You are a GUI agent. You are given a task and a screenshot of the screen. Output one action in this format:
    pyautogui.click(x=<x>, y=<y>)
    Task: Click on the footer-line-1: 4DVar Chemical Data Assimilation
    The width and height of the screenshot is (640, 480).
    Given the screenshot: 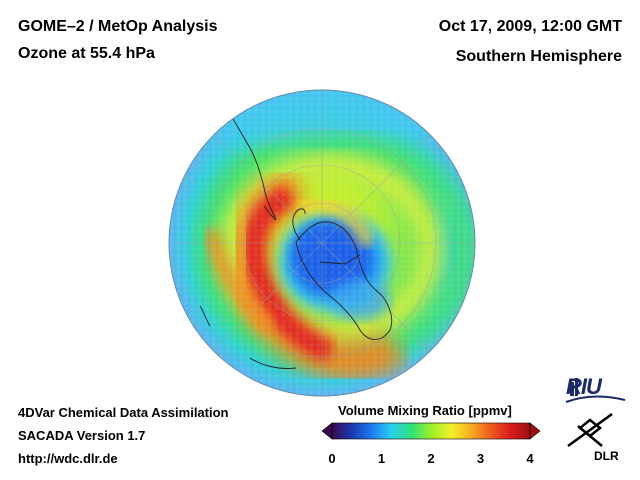 What is the action you would take?
    pyautogui.click(x=123, y=412)
    